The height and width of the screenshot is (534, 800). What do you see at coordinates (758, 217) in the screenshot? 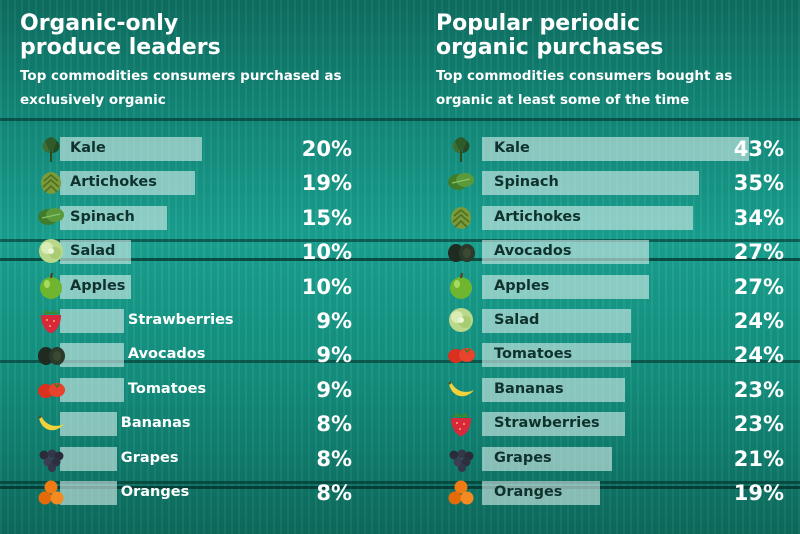
I see `value-label: 34%` at bounding box center [758, 217].